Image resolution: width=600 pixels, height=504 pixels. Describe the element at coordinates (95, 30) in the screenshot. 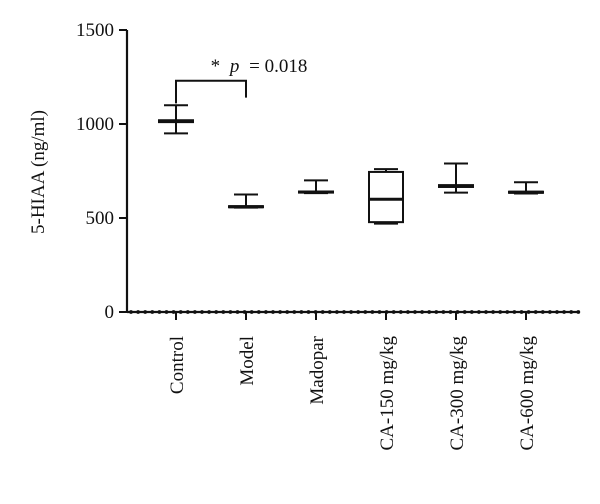

I see `y-tick-label: 1500` at that location.